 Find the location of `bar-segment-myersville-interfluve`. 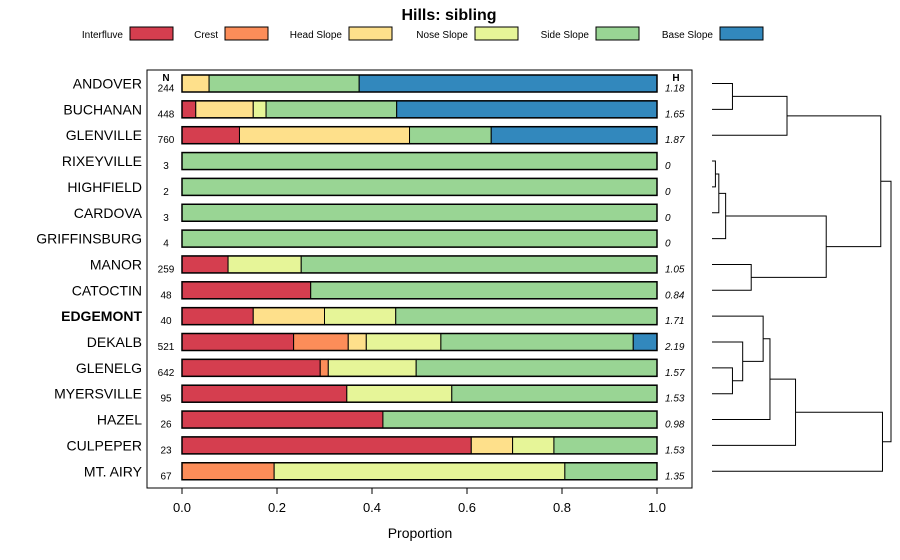

bar-segment-myersville-interfluve is located at coordinates (264, 393).